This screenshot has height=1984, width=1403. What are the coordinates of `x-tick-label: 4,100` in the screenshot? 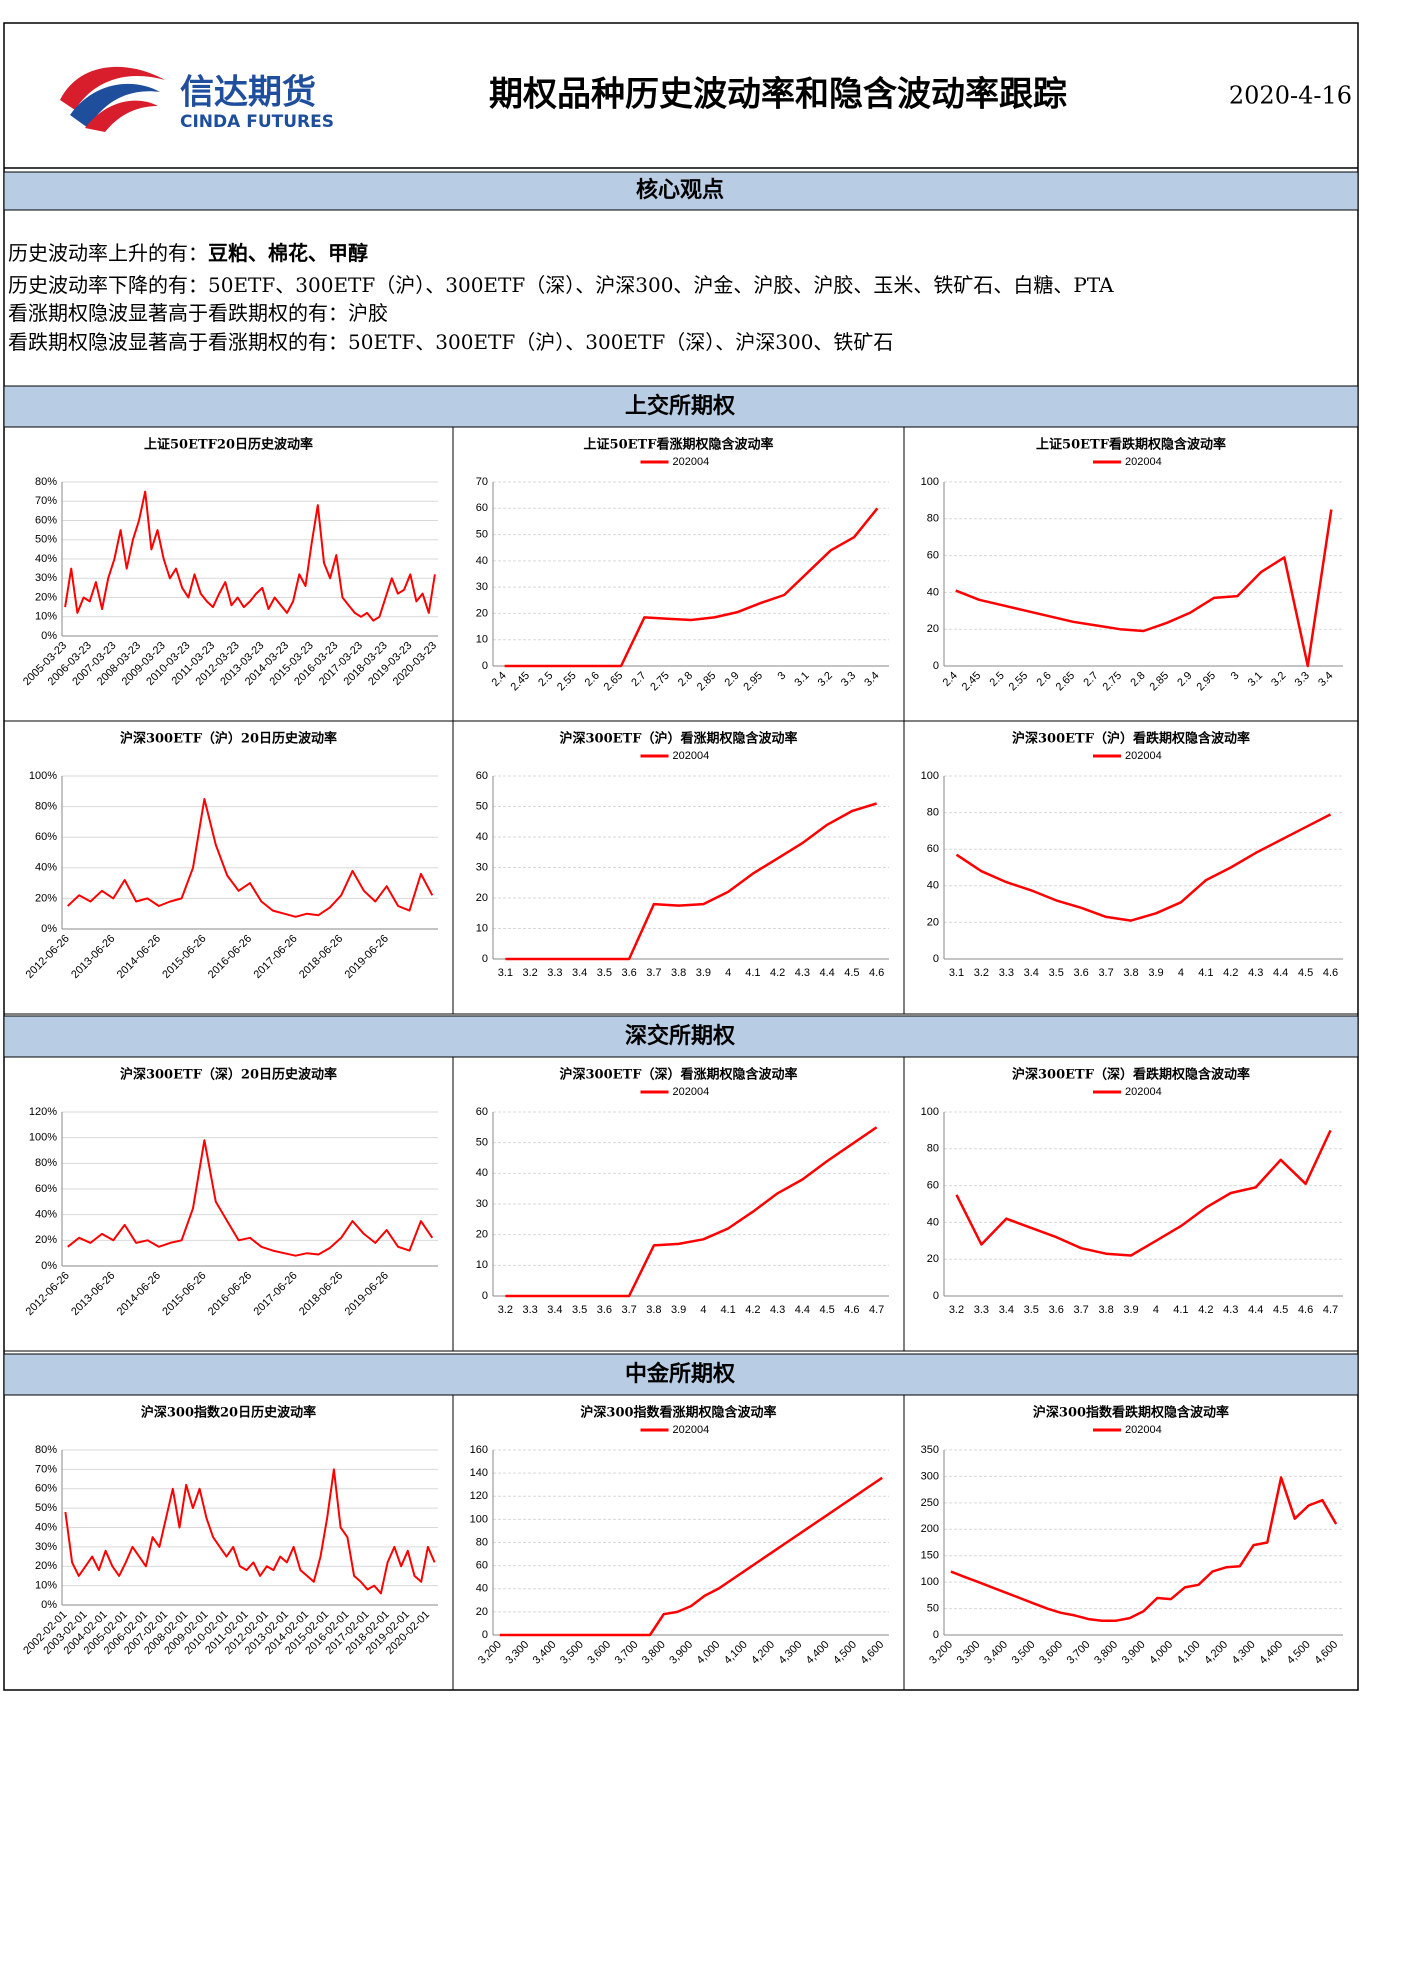 It's located at (1189, 1653).